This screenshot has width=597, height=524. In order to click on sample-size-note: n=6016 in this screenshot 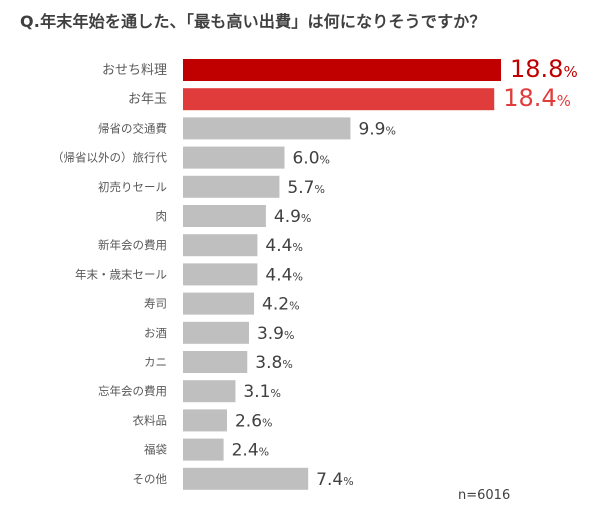, I will do `click(484, 495)`.